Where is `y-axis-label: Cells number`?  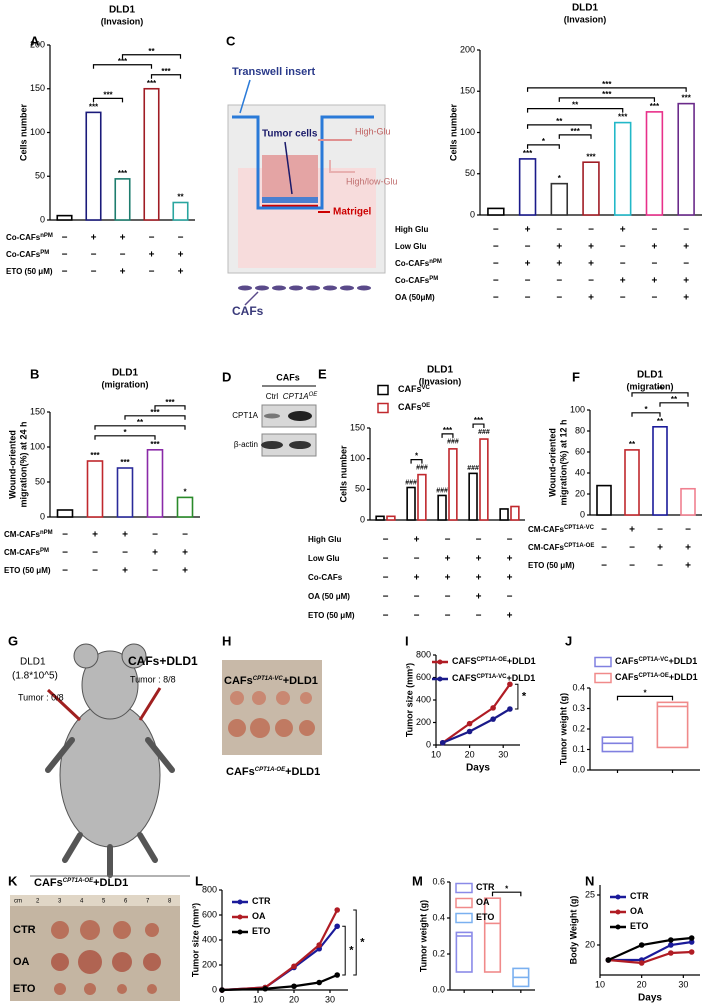 y-axis-label: Cells number is located at coordinates (453, 132).